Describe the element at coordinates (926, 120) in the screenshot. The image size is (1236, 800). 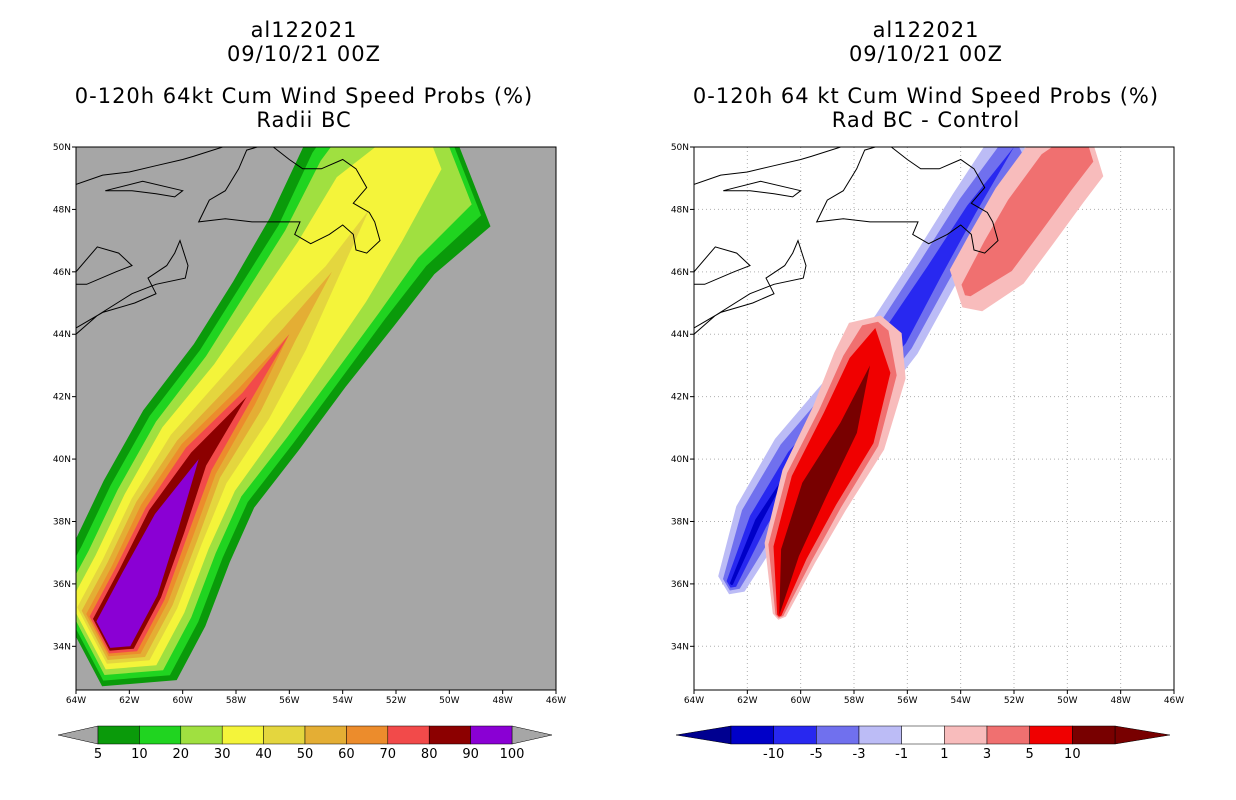
I see `right-subtitle: Rad BC - Control` at that location.